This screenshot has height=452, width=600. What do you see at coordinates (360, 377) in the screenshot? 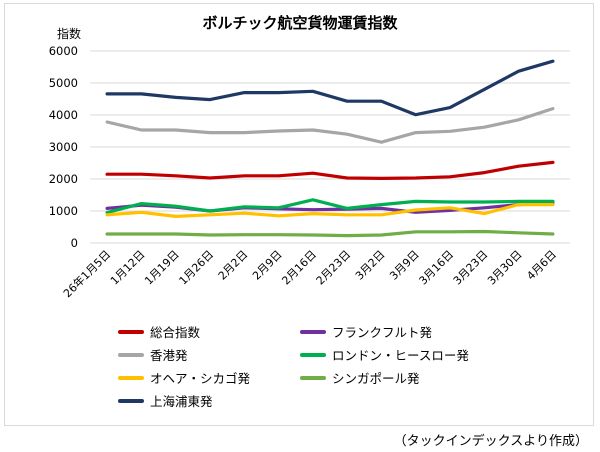
I see `legend-item: シンガポール発` at bounding box center [360, 377].